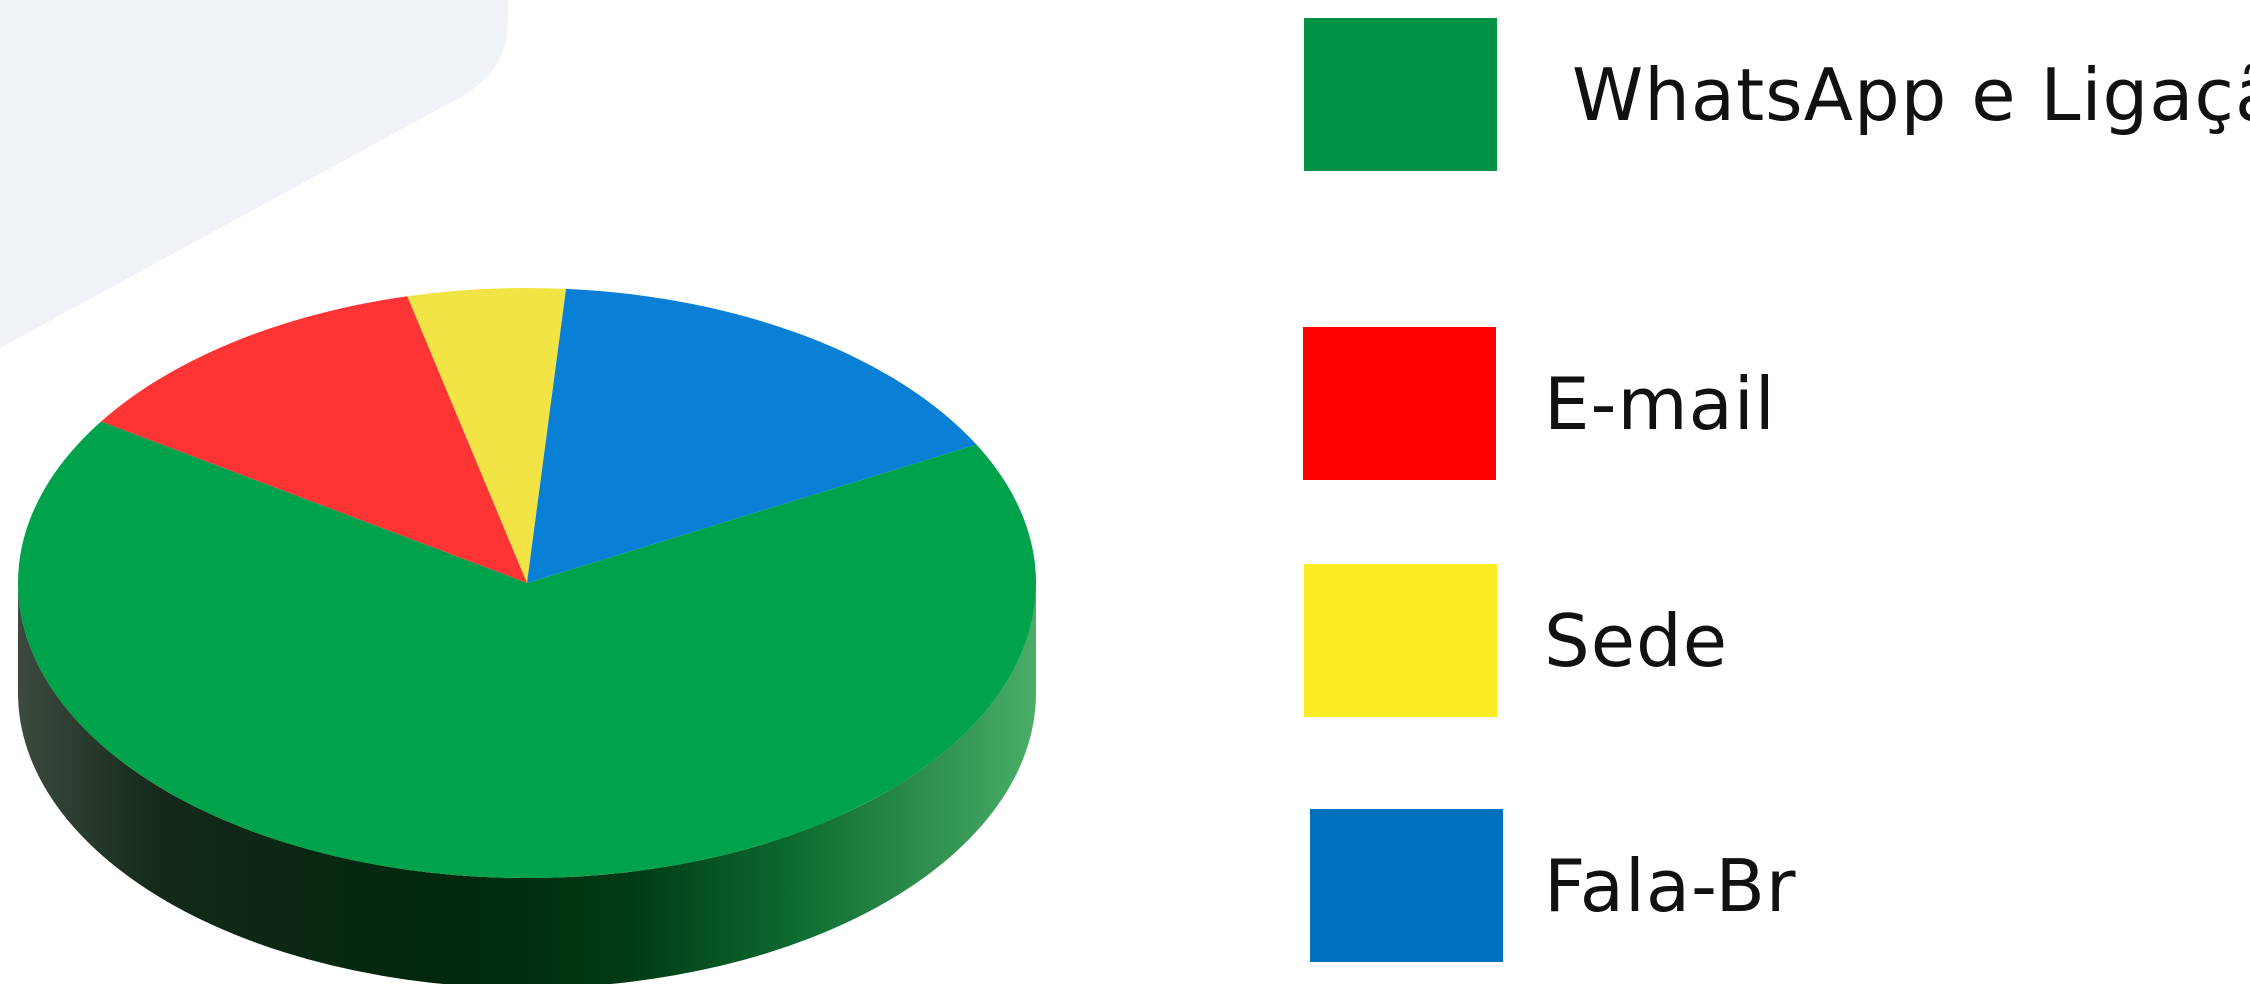  I want to click on legend-label-email: E-mail, so click(1660, 403).